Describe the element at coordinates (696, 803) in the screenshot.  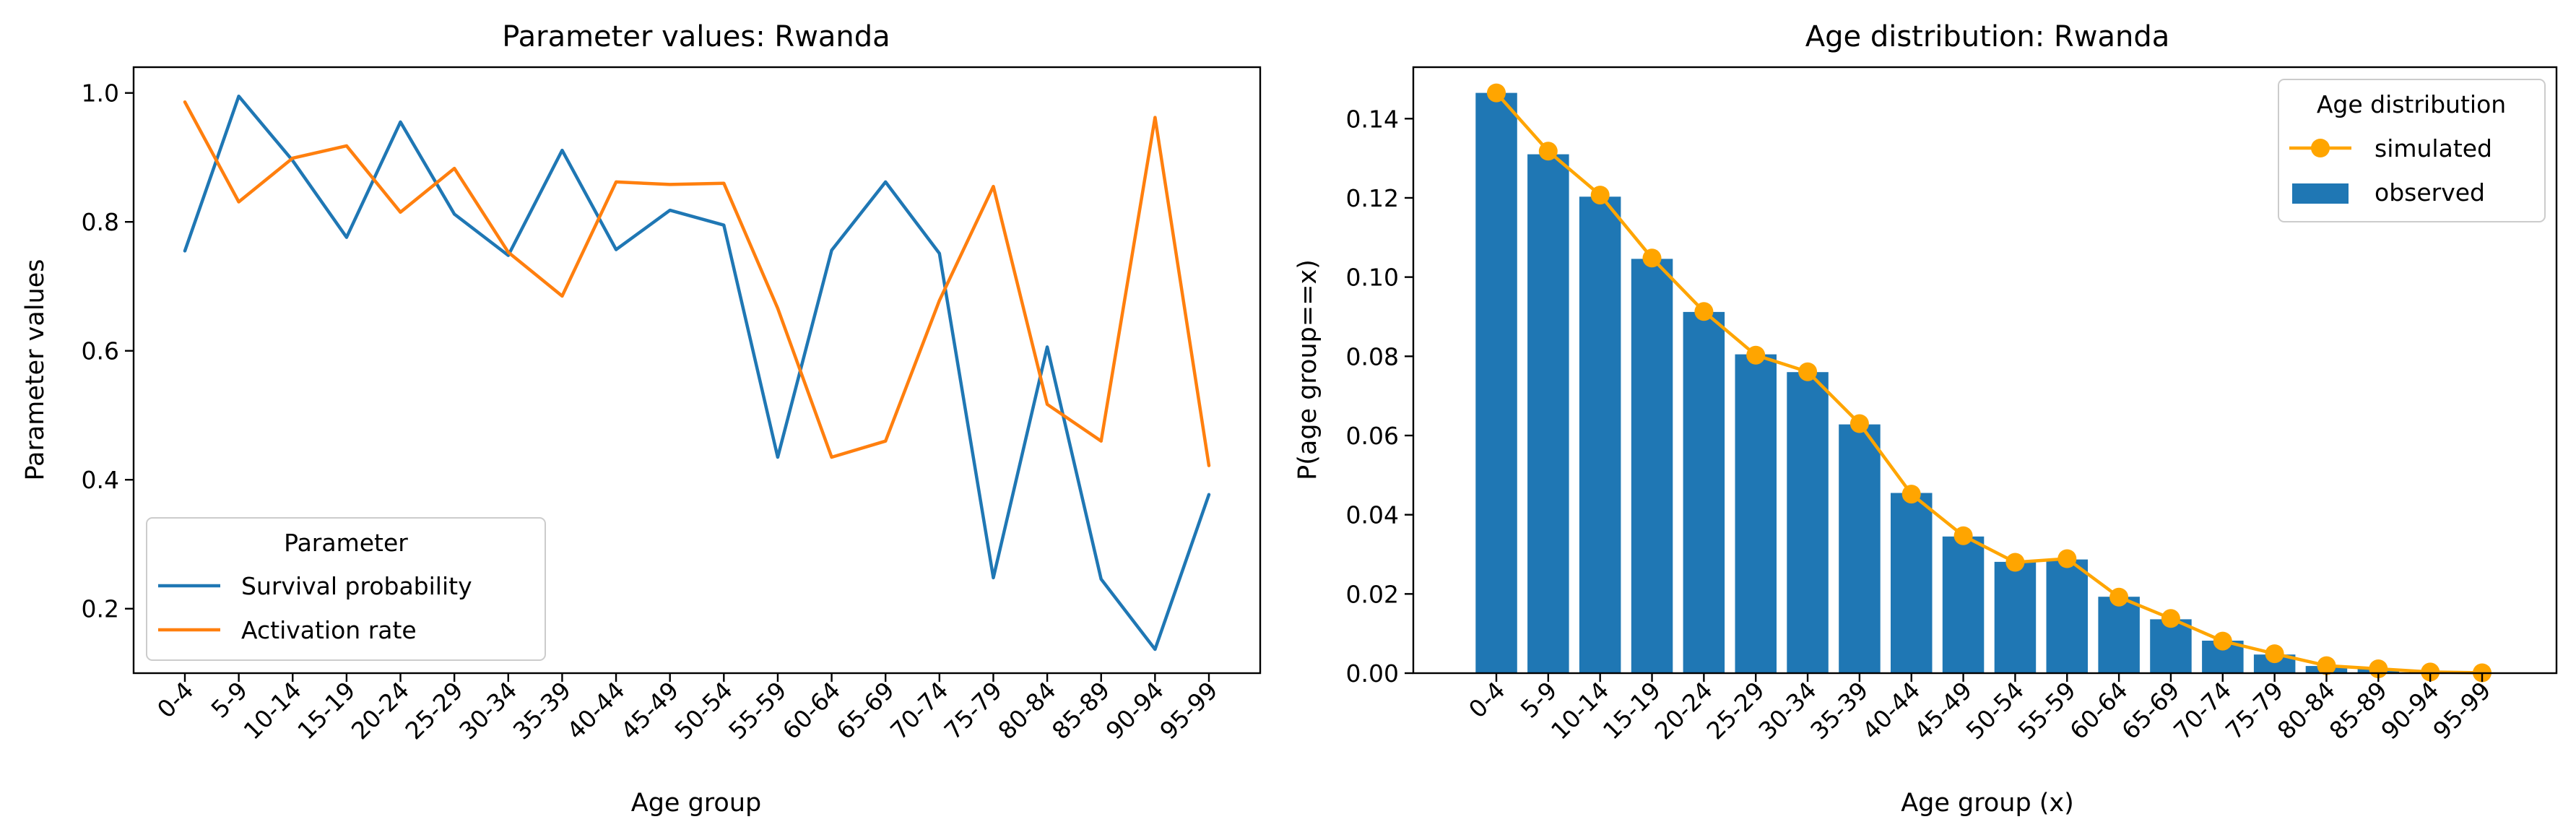
I see `x-axis-label: Age group` at that location.